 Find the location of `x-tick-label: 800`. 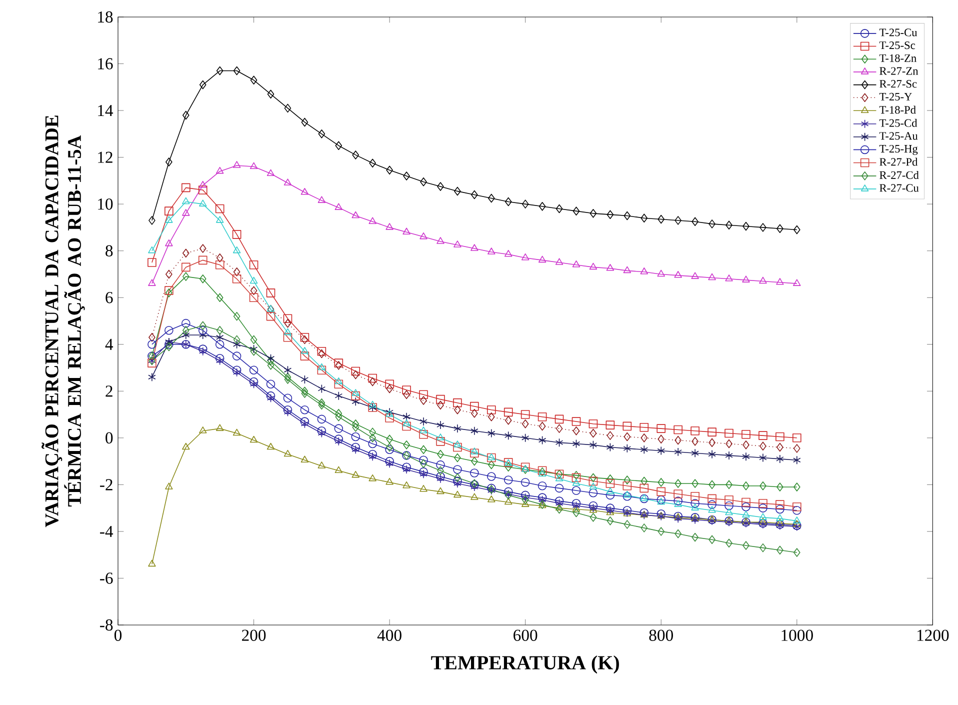

x-tick-label: 800 is located at coordinates (661, 635).